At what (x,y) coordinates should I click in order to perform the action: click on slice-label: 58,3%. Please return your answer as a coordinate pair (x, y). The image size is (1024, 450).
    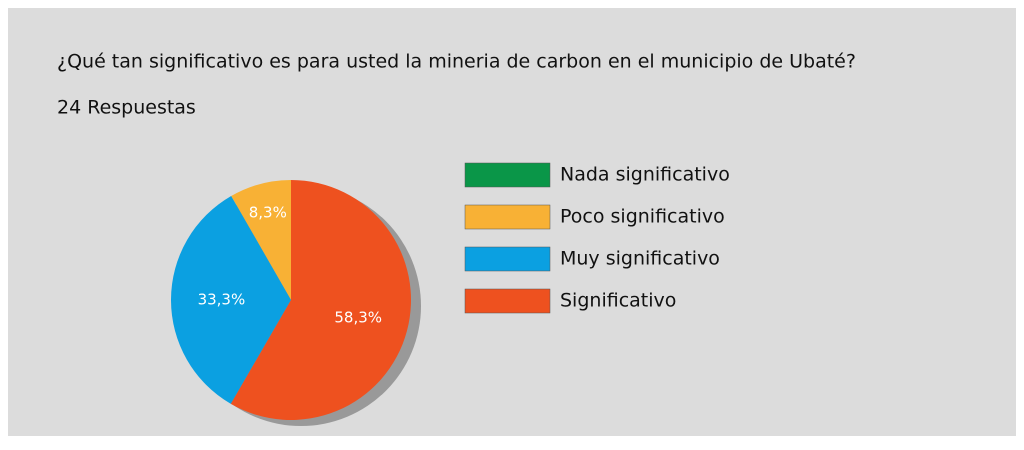
    Looking at the image, I should click on (358, 318).